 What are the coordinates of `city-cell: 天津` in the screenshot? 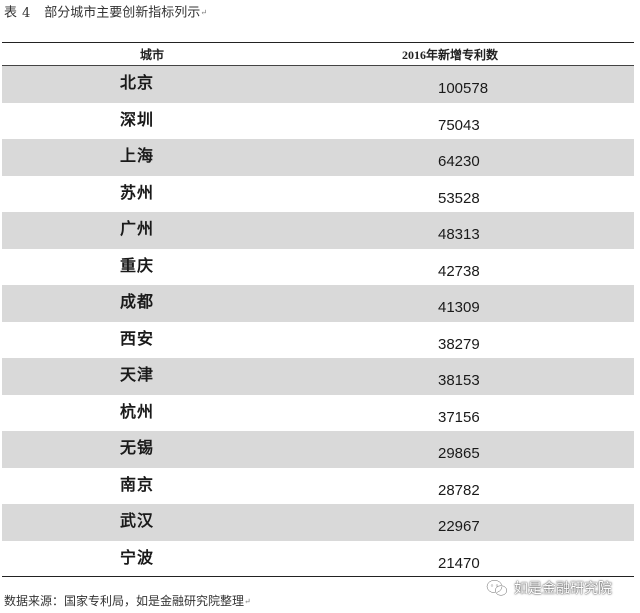 It's located at (137, 374).